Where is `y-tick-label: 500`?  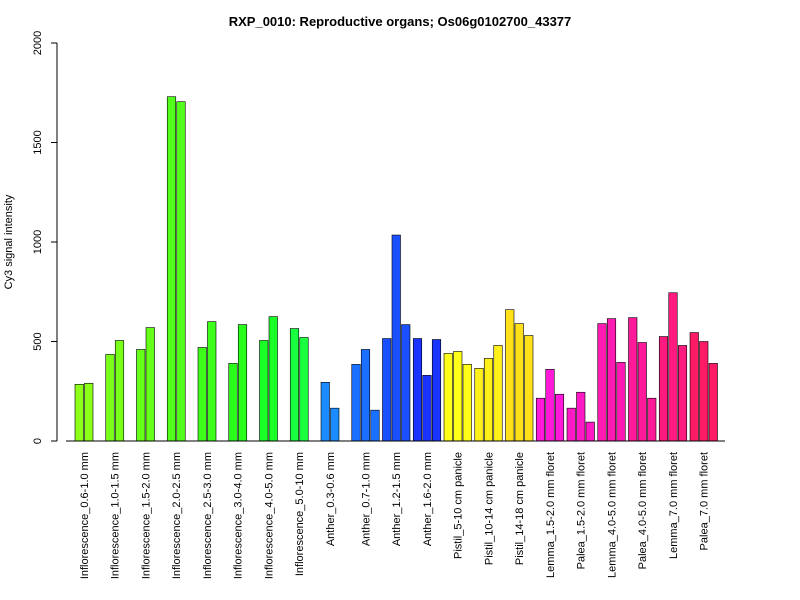
y-tick-label: 500 is located at coordinates (38, 341).